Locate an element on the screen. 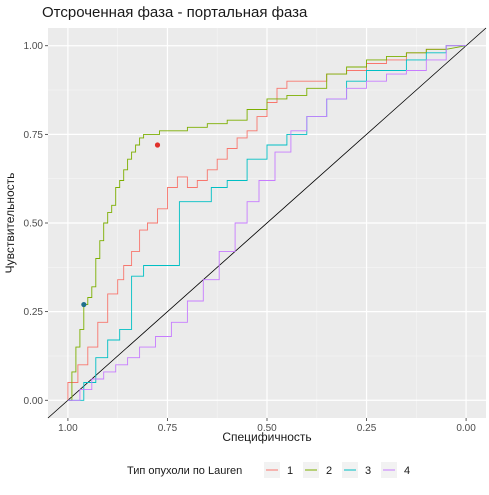 The width and height of the screenshot is (489, 495). y-tick-label: 1.00 is located at coordinates (34, 46).